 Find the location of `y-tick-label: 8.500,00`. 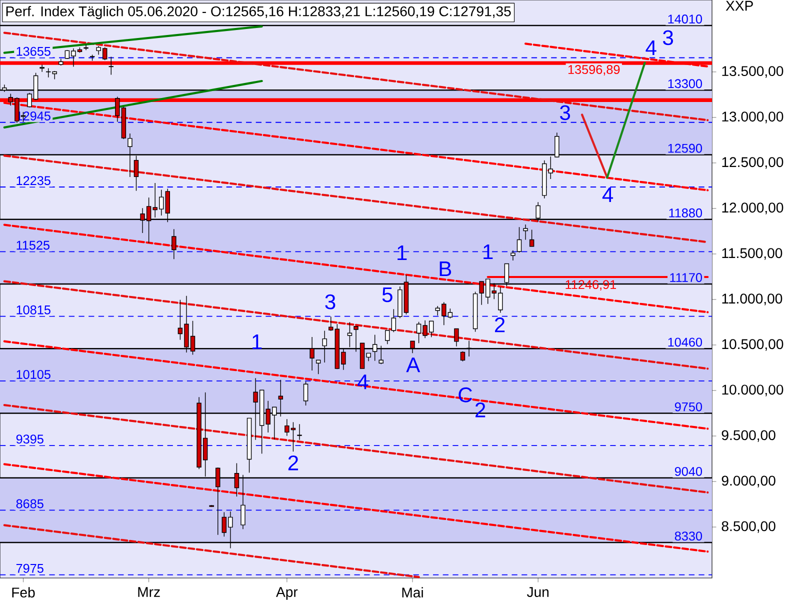

y-tick-label: 8.500,00 is located at coordinates (749, 527).